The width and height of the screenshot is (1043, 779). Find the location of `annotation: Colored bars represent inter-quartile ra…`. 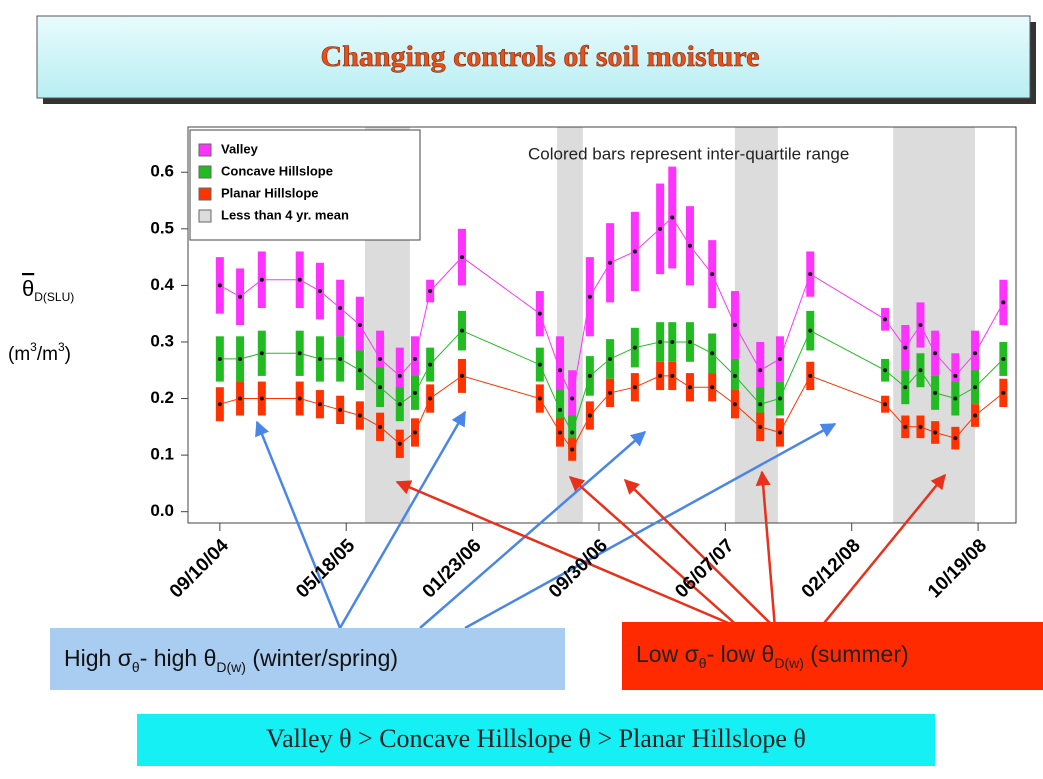

annotation: Colored bars represent inter-quartile ra… is located at coordinates (688, 153).